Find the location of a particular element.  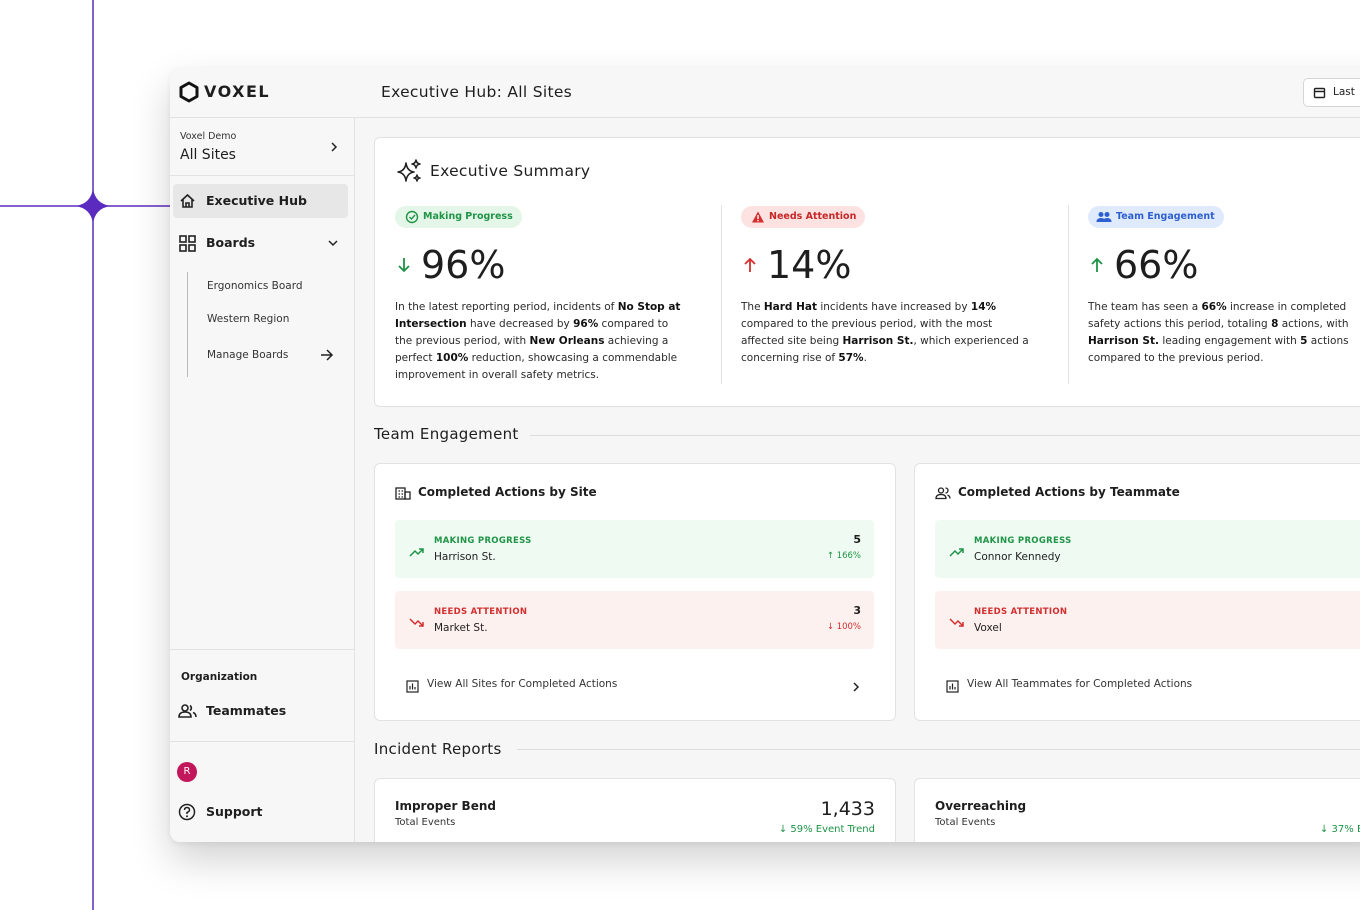

action-row: NEEDS ATTENTION Market St. 3 ↓ 100% is located at coordinates (634, 620).